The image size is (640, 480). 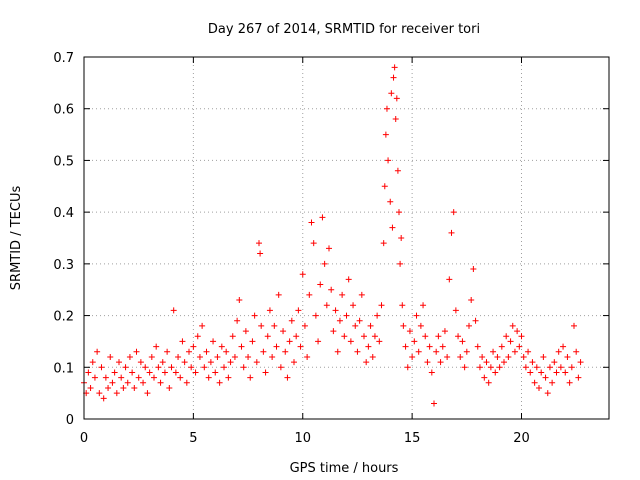 I want to click on x-tick-label: 20, so click(x=521, y=438).